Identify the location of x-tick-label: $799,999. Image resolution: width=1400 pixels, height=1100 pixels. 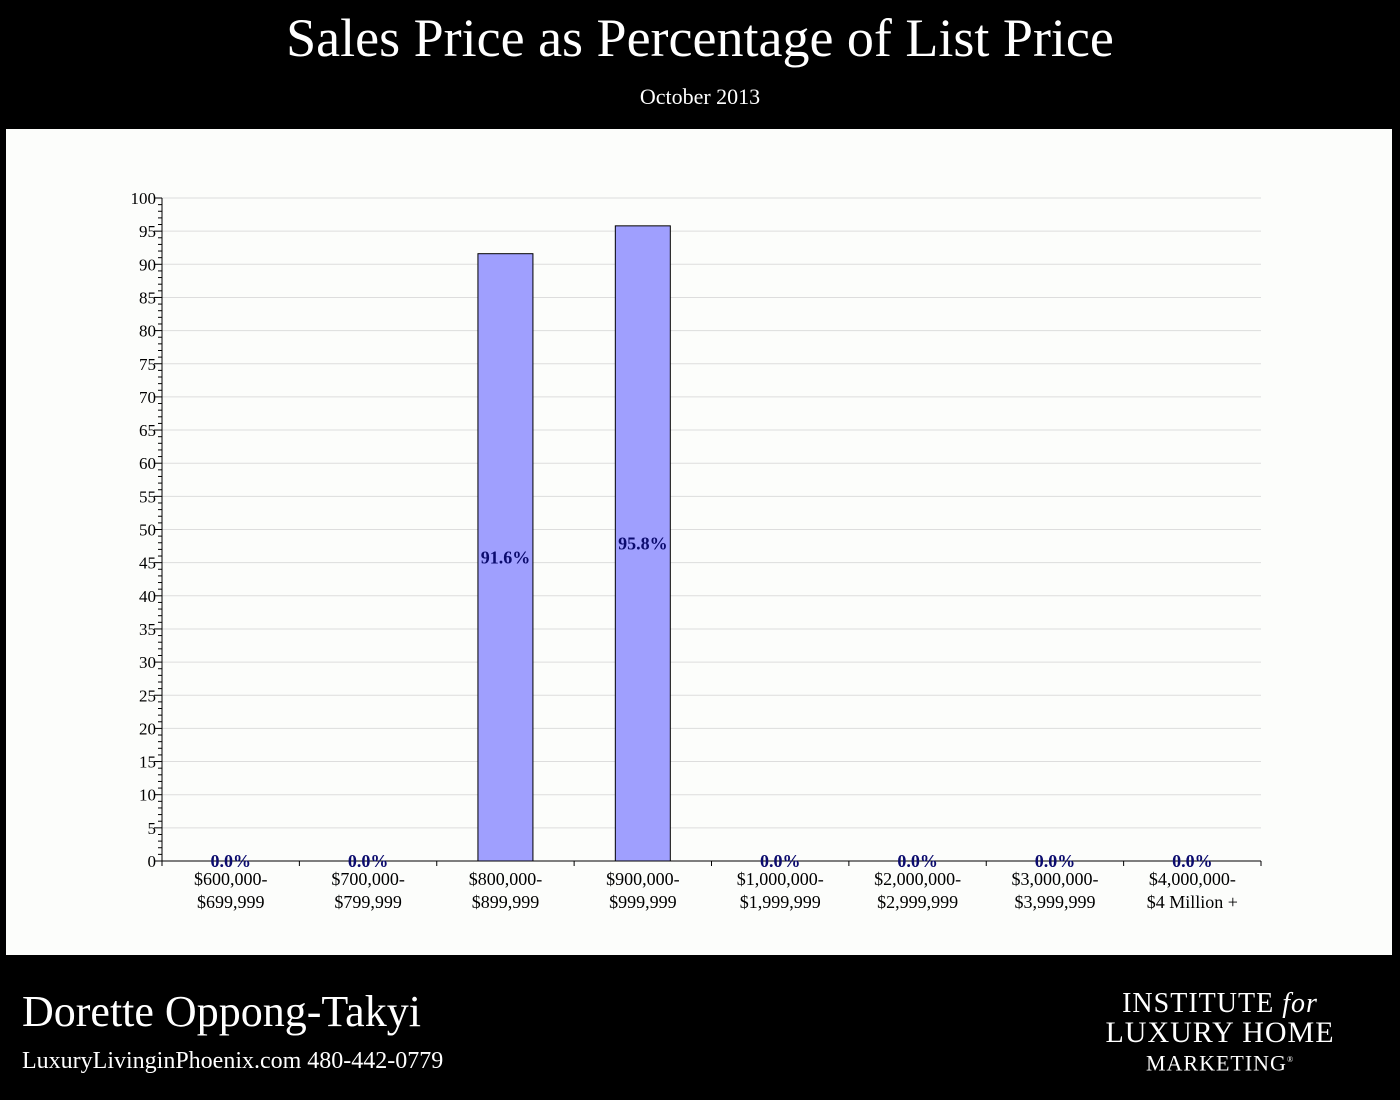
(368, 902).